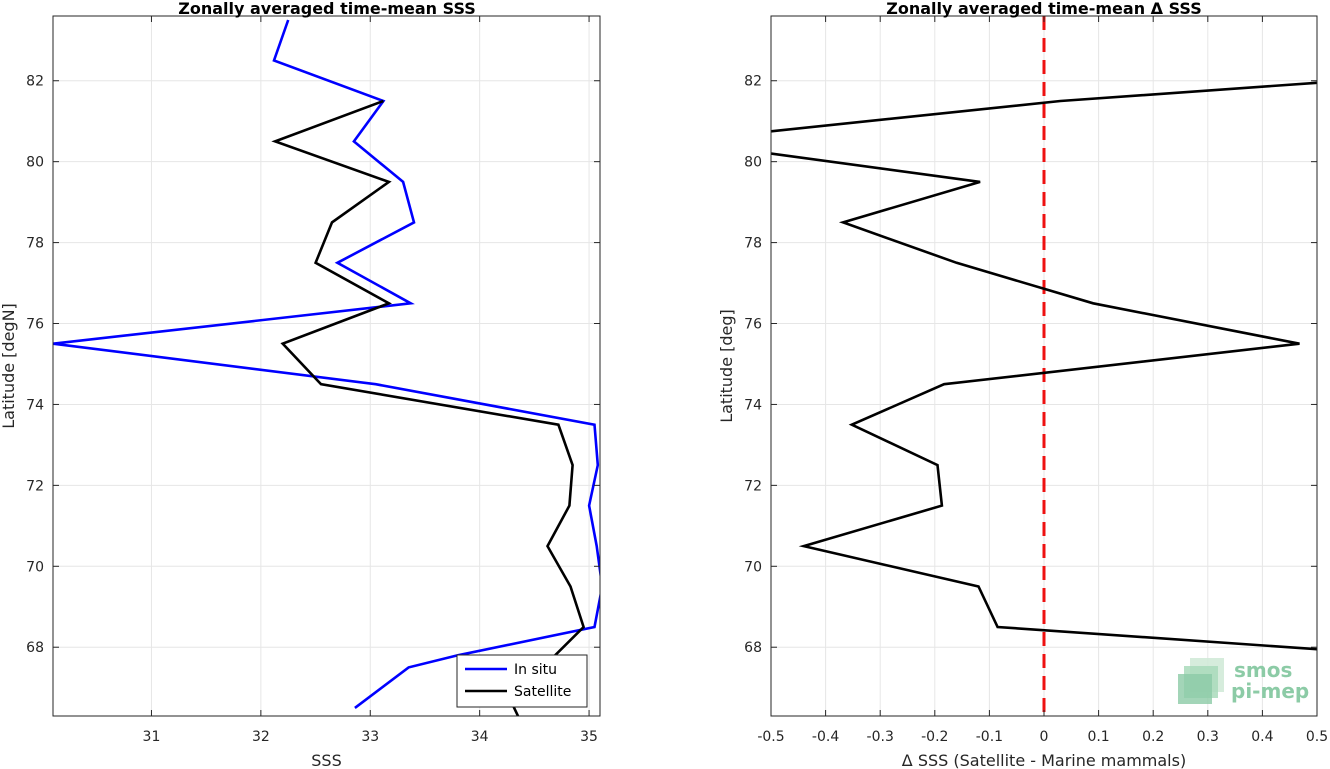 Image resolution: width=1330 pixels, height=769 pixels. Describe the element at coordinates (770, 737) in the screenshot. I see `x-tick-label: -0.5` at that location.